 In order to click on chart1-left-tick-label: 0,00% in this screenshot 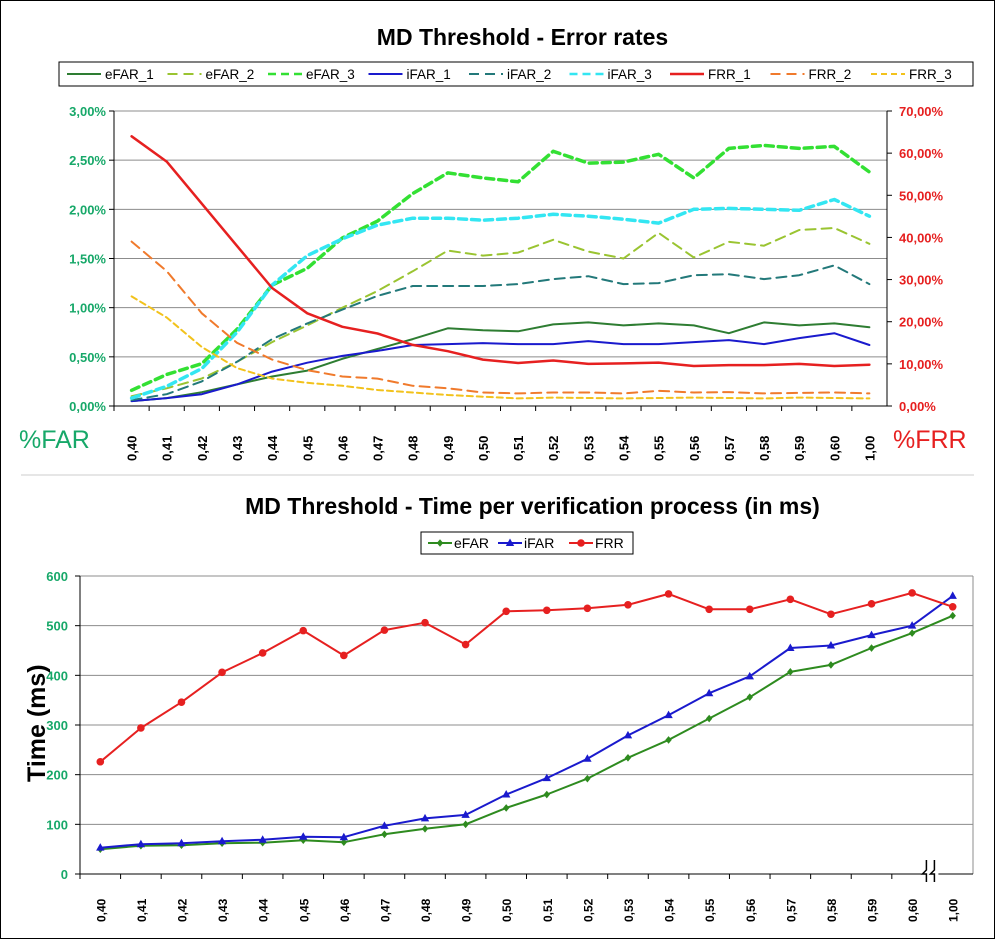, I will do `click(87, 406)`.